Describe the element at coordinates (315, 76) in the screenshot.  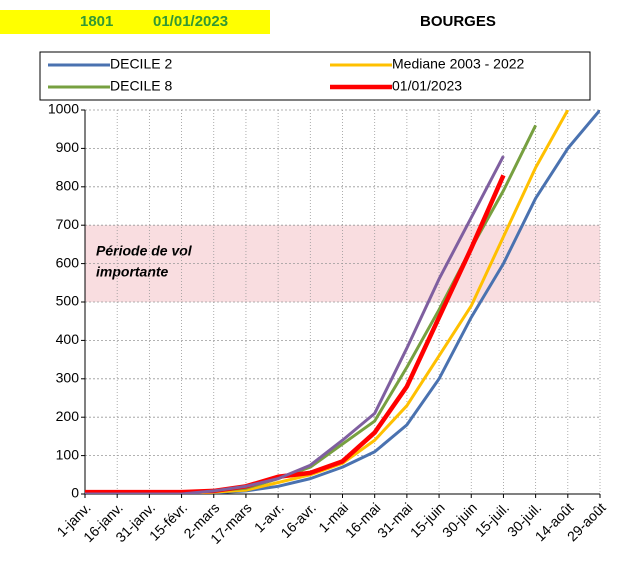
I see `legend` at that location.